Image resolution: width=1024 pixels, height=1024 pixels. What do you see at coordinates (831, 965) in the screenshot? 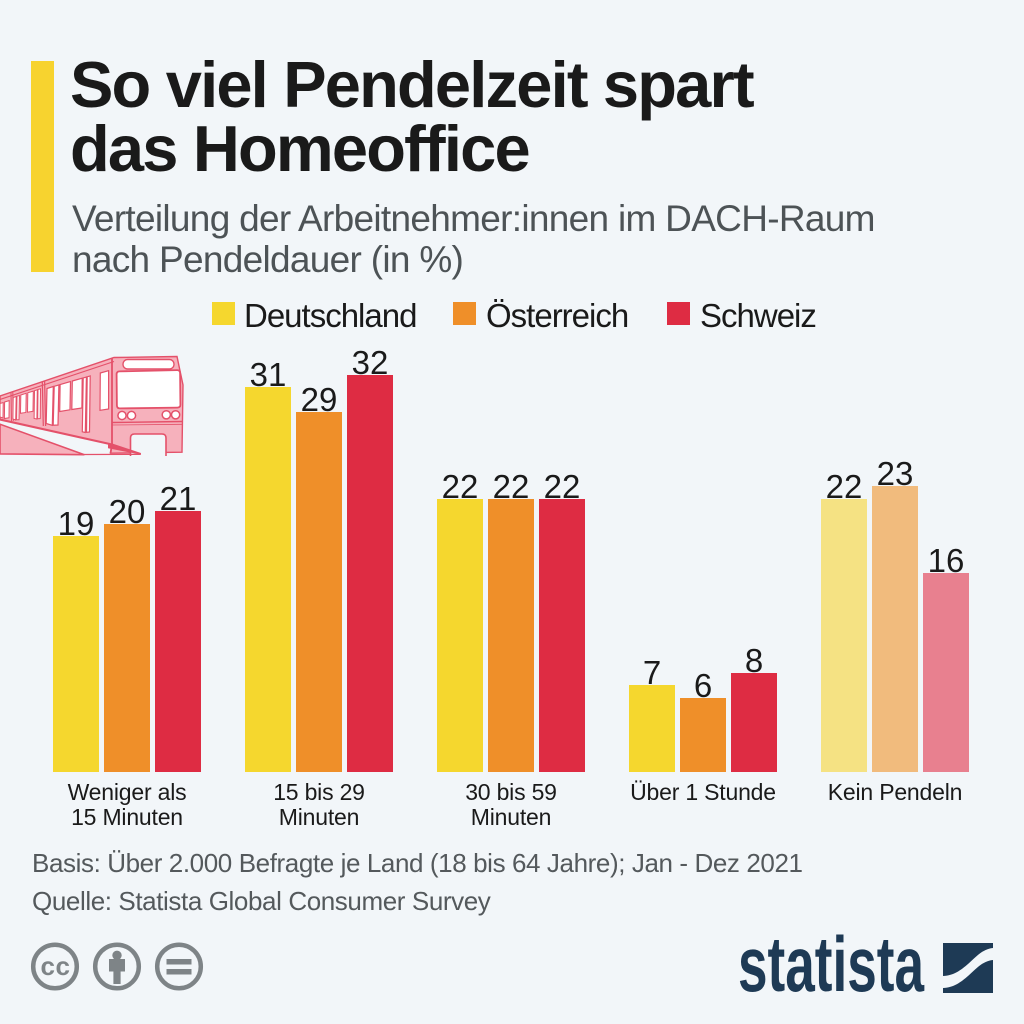
I see `svg-text: statista` at bounding box center [831, 965].